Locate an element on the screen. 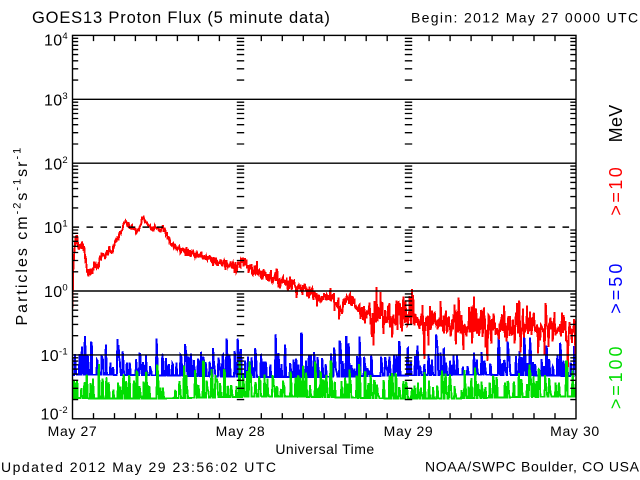 The width and height of the screenshot is (640, 480). svg-text: Particles cm-2s-1sr-1 is located at coordinates (21, 236).